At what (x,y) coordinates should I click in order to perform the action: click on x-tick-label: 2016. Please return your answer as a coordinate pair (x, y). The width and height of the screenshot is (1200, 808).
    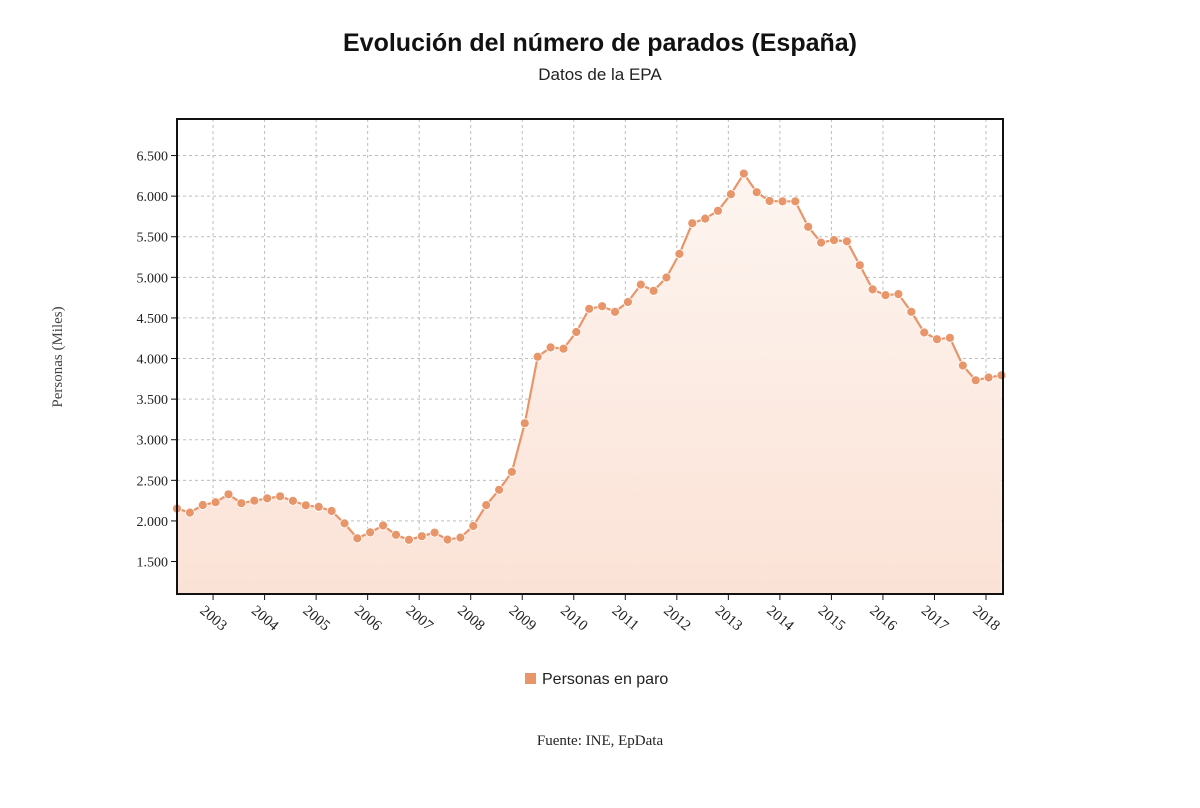
    Looking at the image, I should click on (883, 619).